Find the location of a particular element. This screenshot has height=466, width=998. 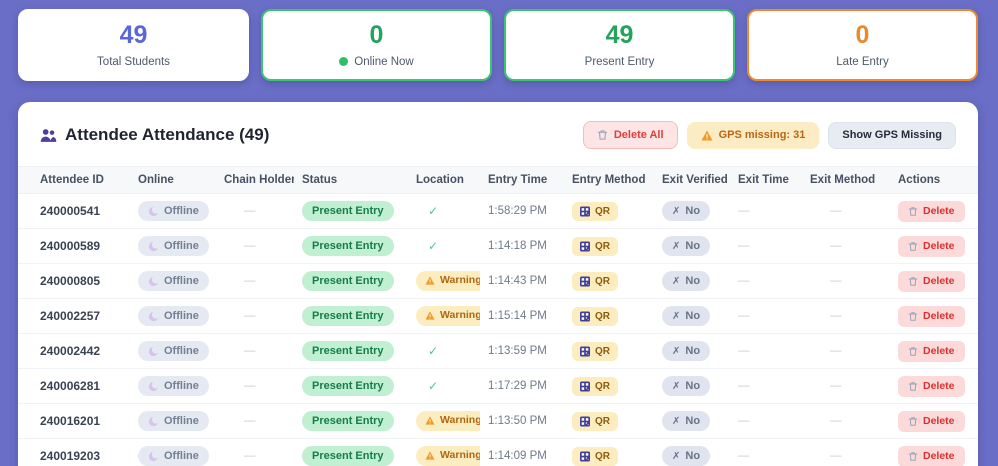

column-header-actions: Actions is located at coordinates (934, 180).